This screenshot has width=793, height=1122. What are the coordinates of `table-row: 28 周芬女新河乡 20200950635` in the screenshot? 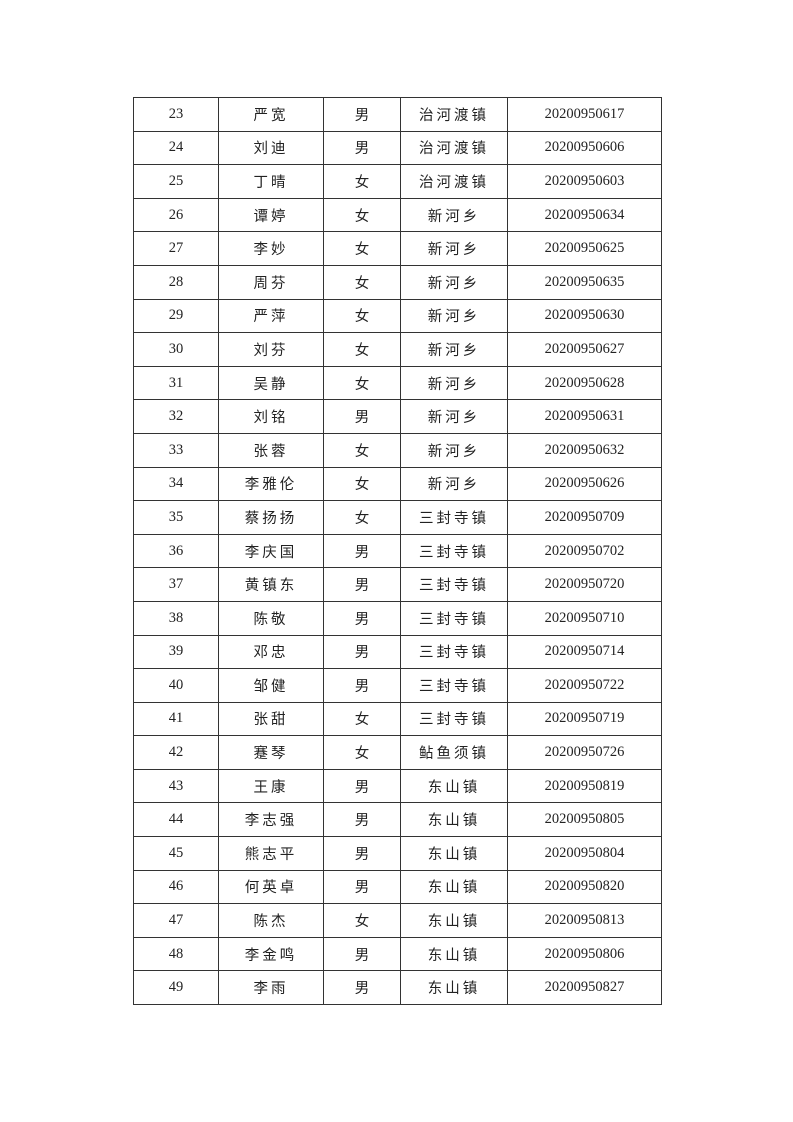 It's located at (397, 282).